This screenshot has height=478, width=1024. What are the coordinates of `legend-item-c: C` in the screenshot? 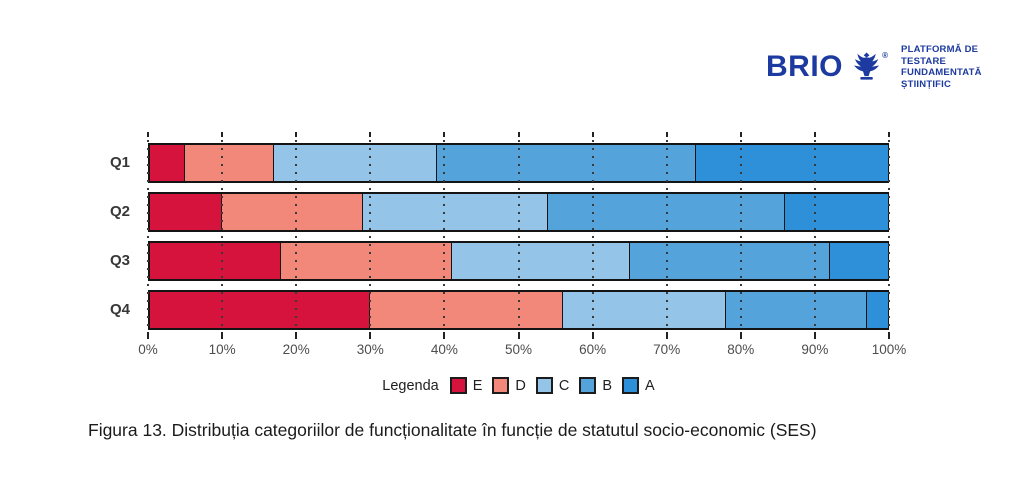 It's located at (552, 385).